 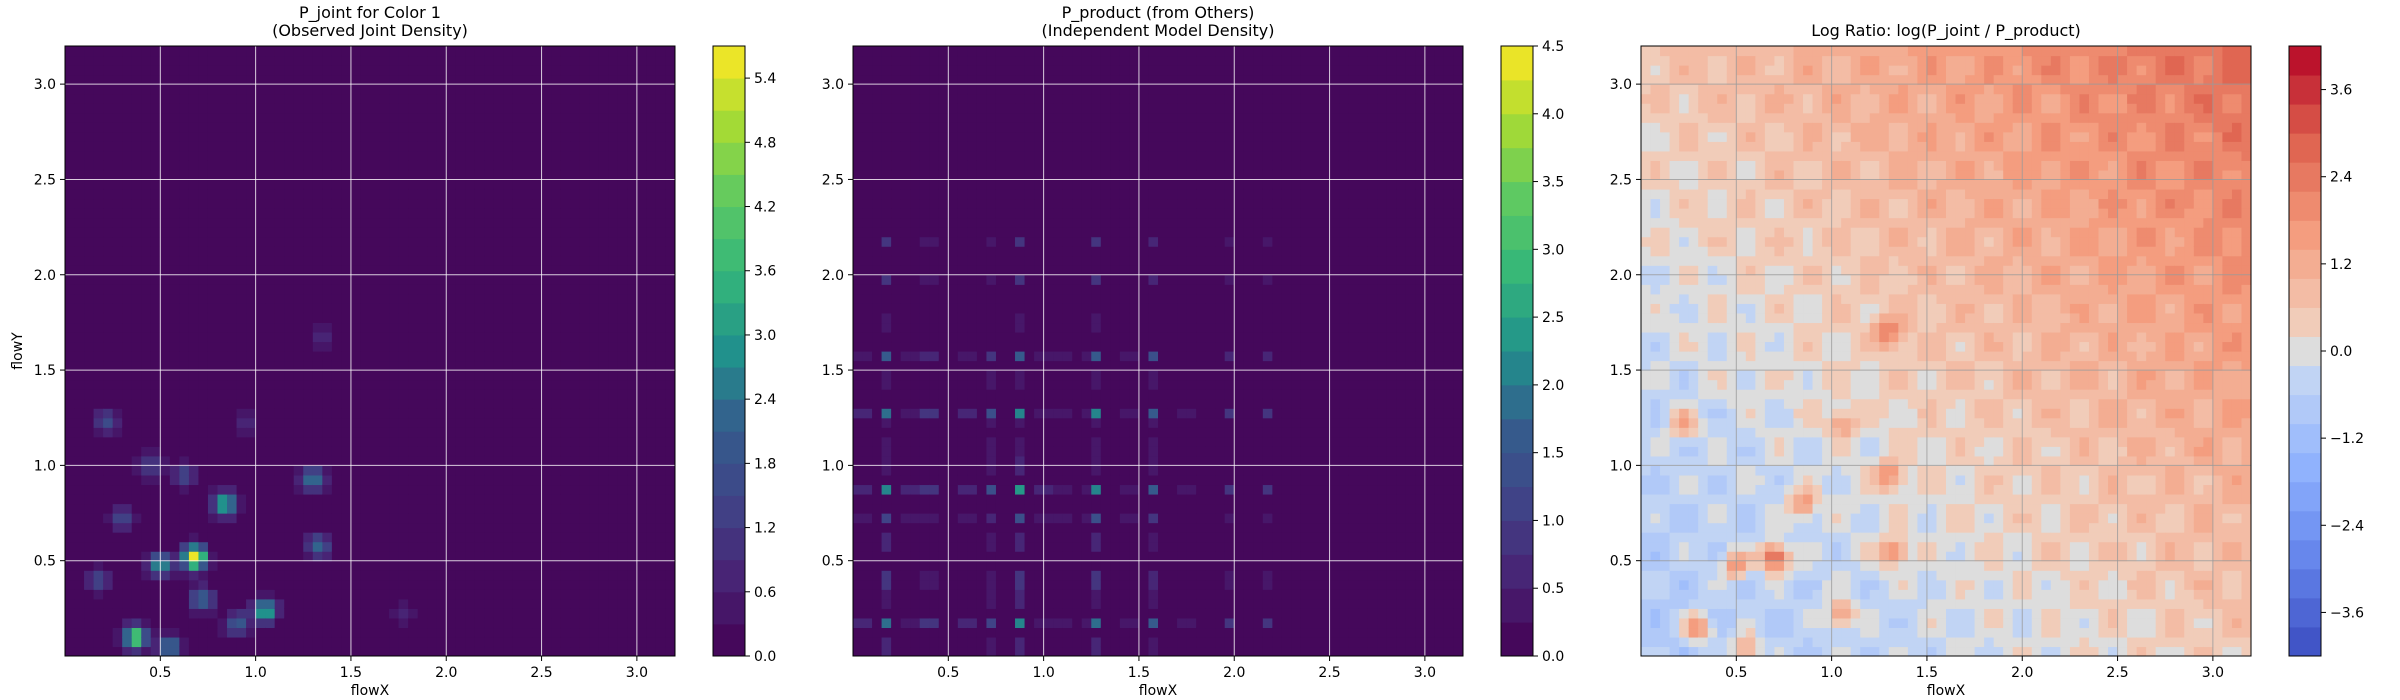 What do you see at coordinates (729, 479) in the screenshot?
I see `colorbar-segment` at bounding box center [729, 479].